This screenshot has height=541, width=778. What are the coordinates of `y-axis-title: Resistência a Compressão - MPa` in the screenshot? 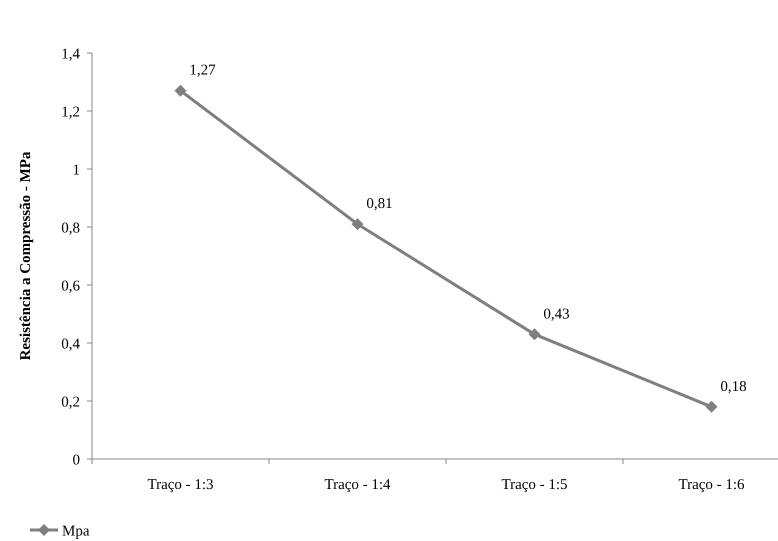 It's located at (26, 255).